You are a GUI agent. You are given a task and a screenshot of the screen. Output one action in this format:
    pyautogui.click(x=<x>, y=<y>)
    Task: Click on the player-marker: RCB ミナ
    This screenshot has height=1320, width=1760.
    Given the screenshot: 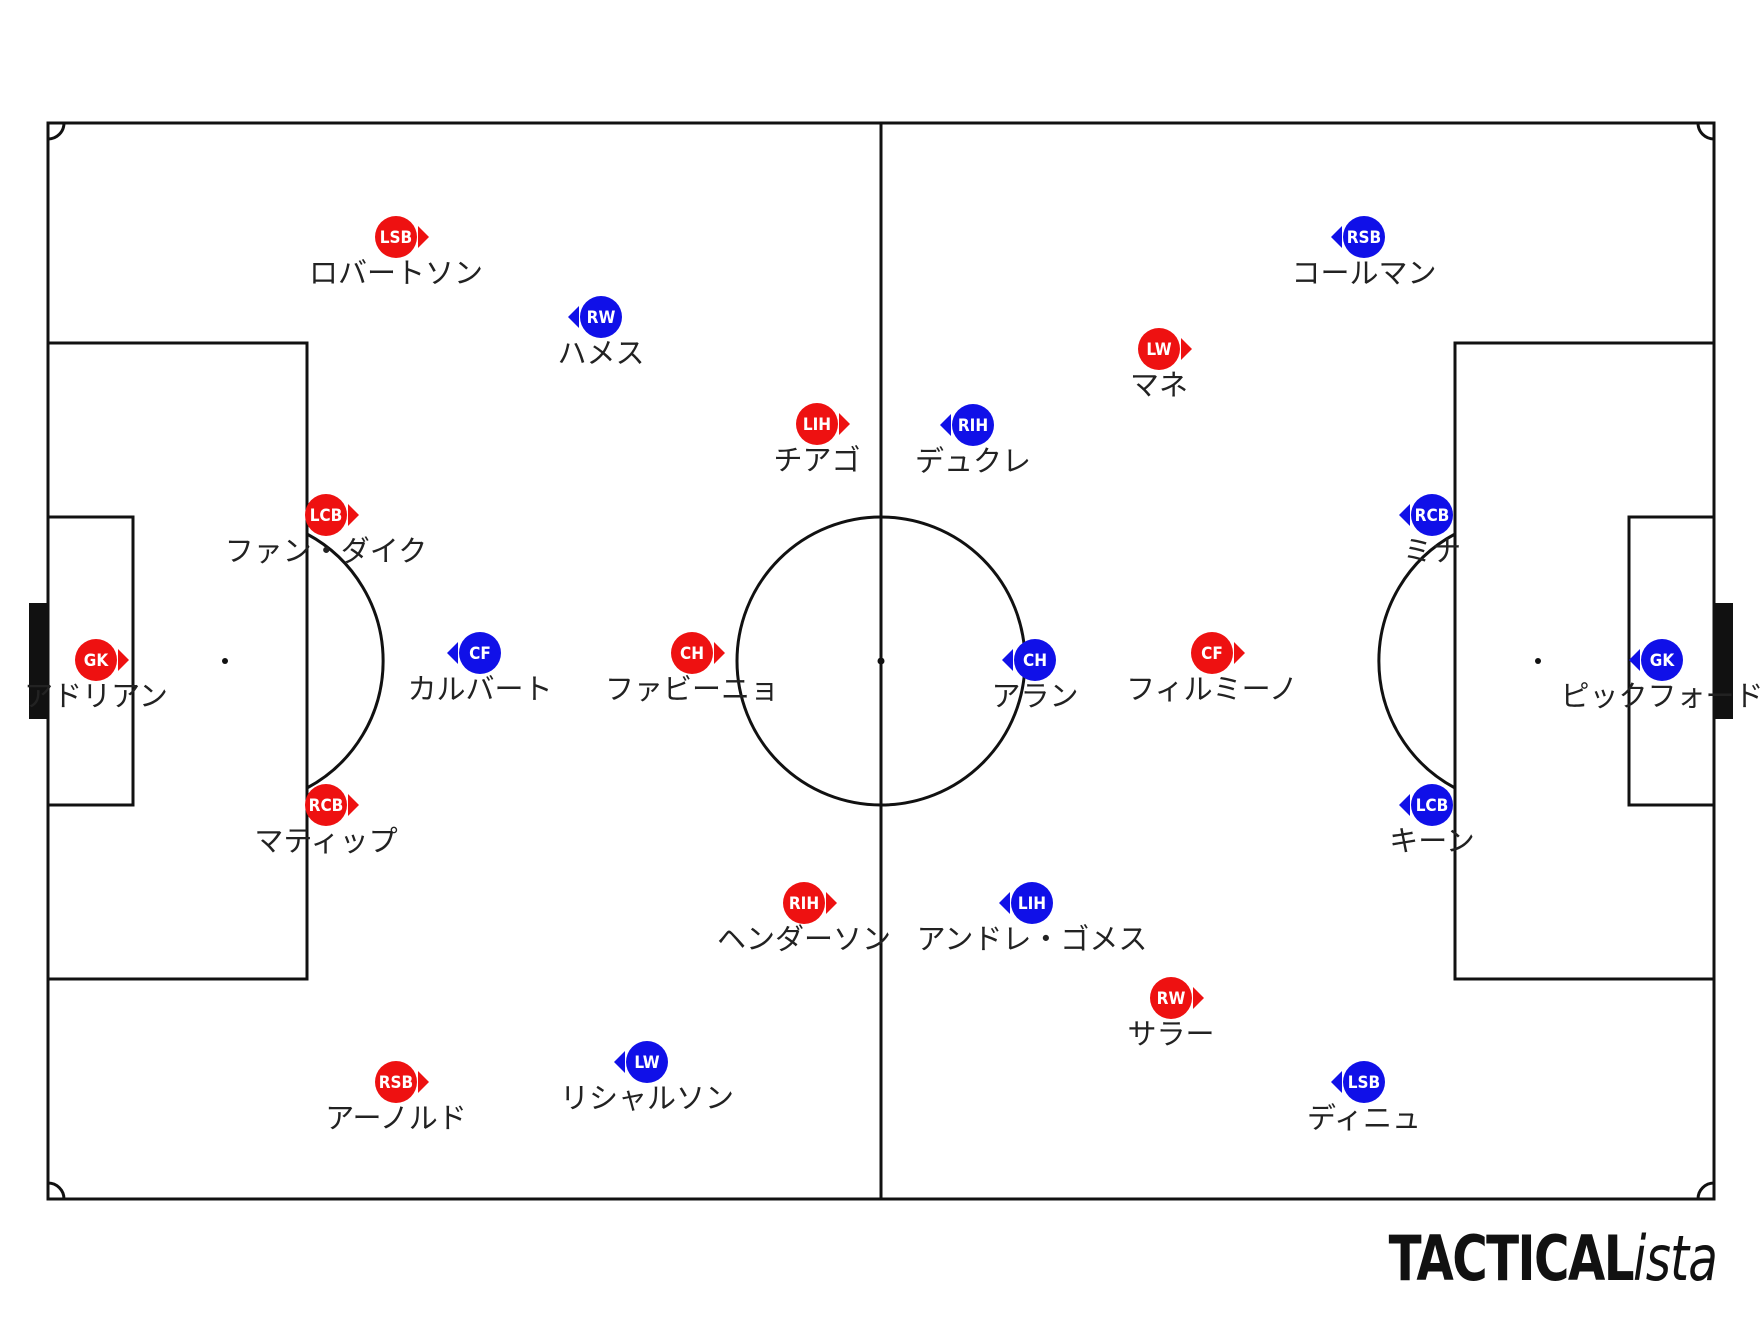 What is the action you would take?
    pyautogui.click(x=1430, y=531)
    